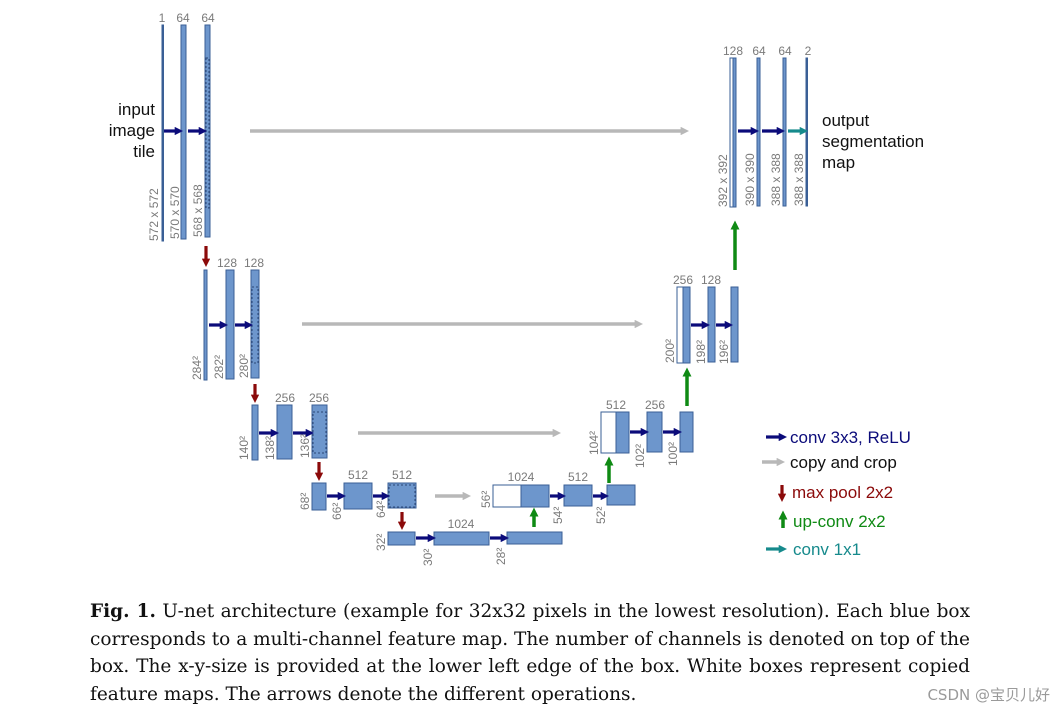  I want to click on fm-dec3-copy, so click(608, 432).